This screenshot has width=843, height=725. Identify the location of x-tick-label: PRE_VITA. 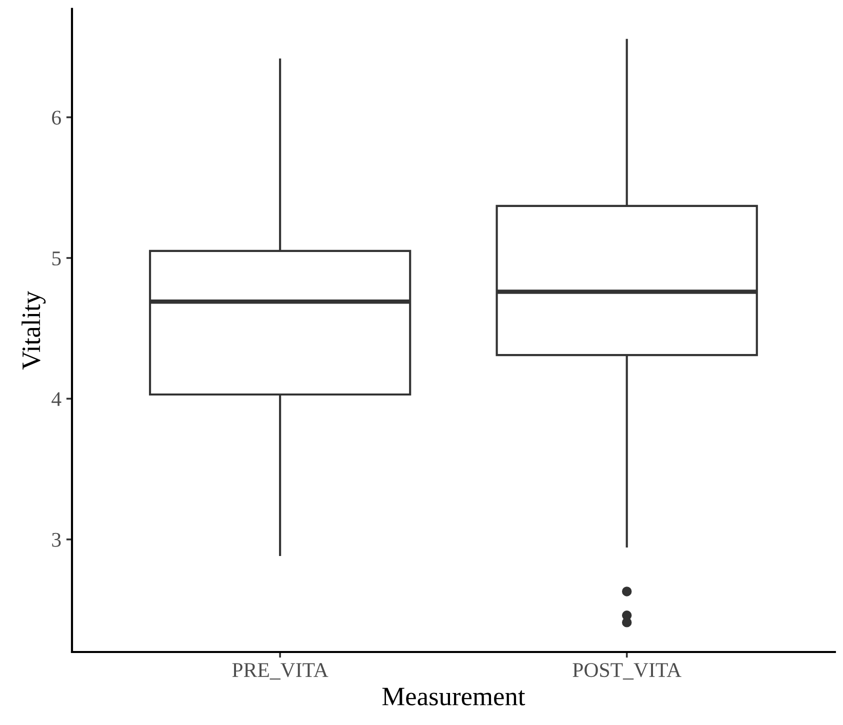
(280, 671).